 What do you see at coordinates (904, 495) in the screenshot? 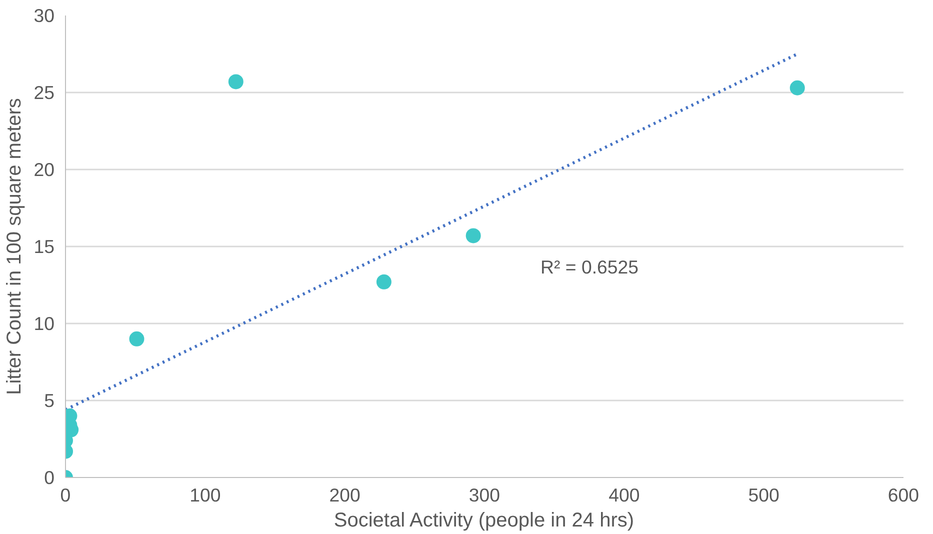
I see `x-tick-label: 600` at bounding box center [904, 495].